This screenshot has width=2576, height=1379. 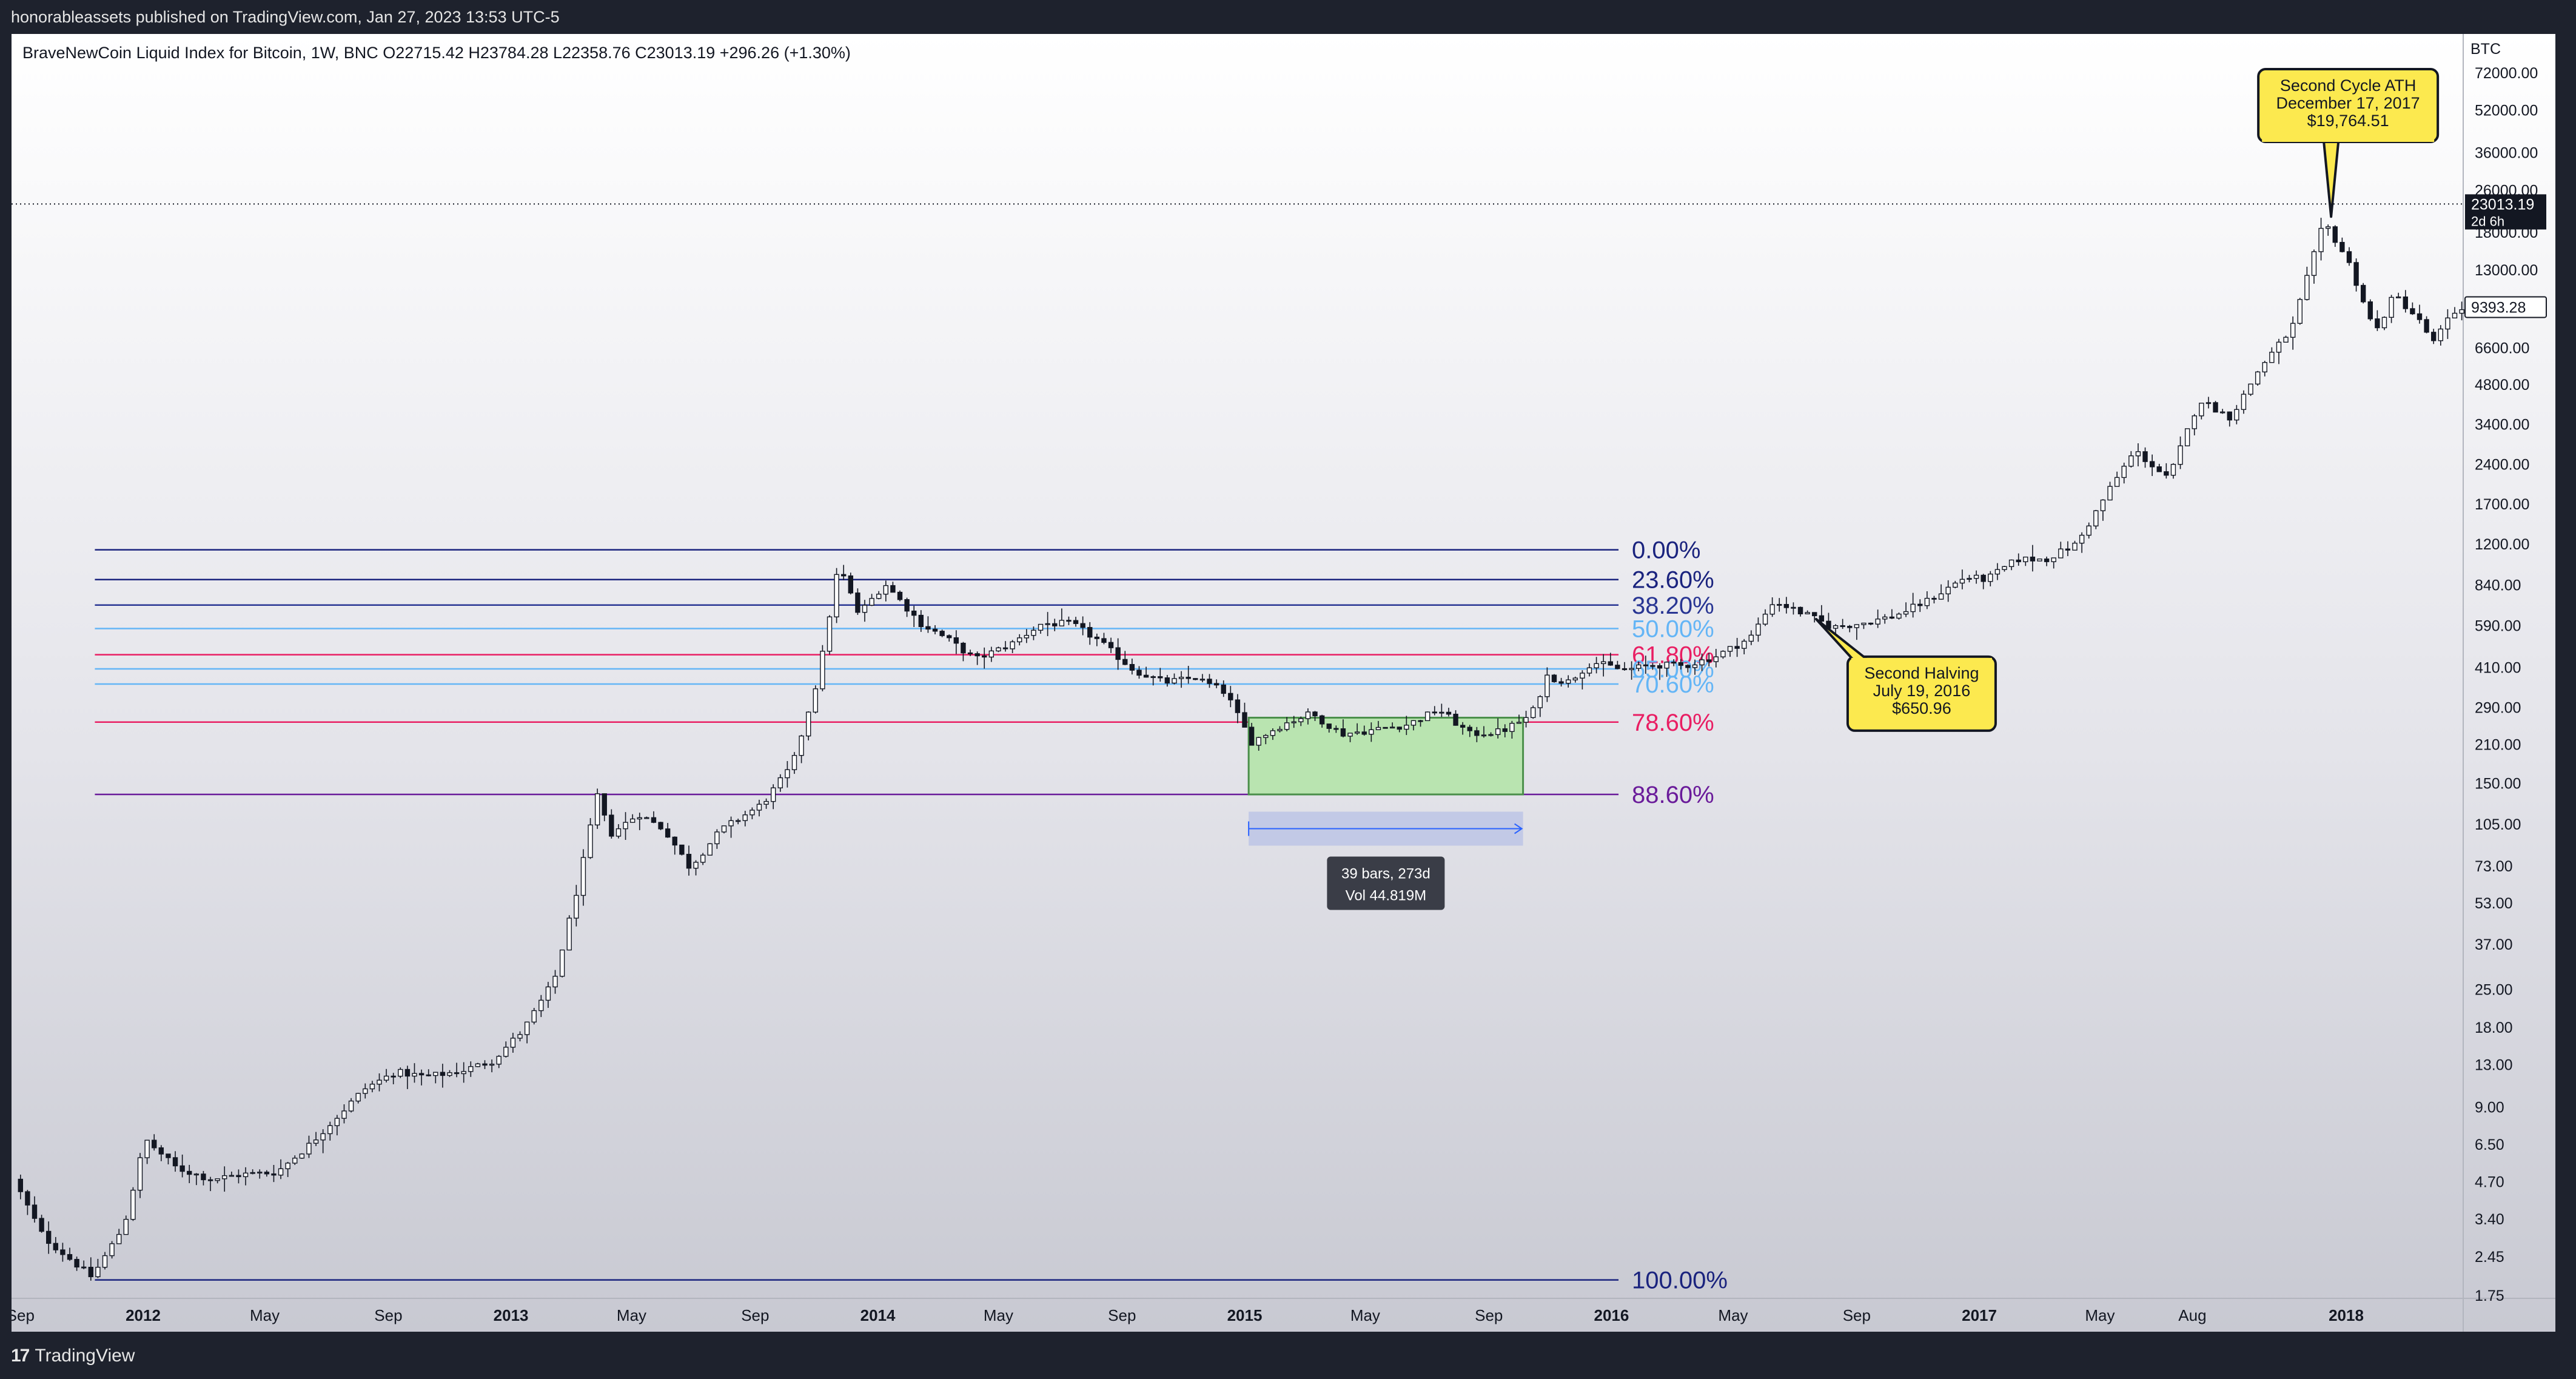 What do you see at coordinates (1611, 1315) in the screenshot?
I see `time-axis-tick: 2016` at bounding box center [1611, 1315].